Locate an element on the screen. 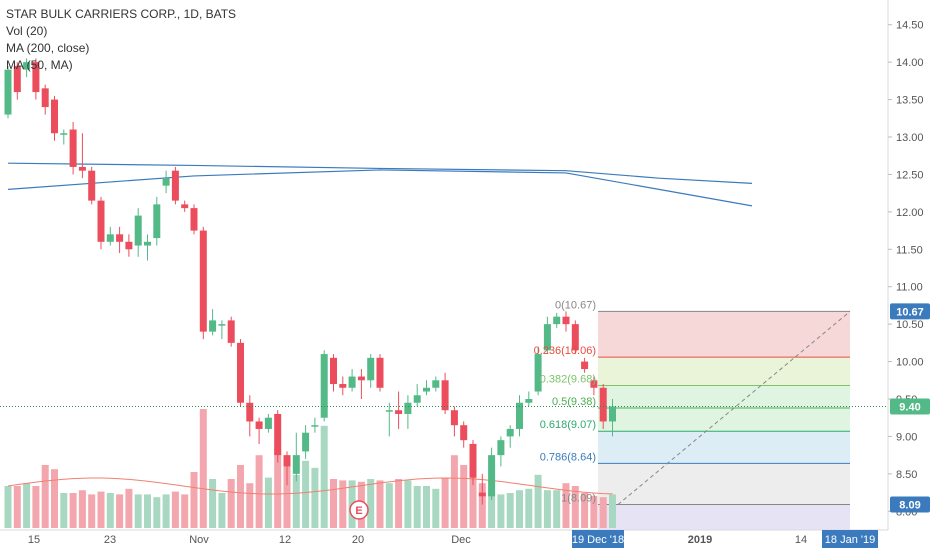  price-tick-label: 8.50 is located at coordinates (906, 475).